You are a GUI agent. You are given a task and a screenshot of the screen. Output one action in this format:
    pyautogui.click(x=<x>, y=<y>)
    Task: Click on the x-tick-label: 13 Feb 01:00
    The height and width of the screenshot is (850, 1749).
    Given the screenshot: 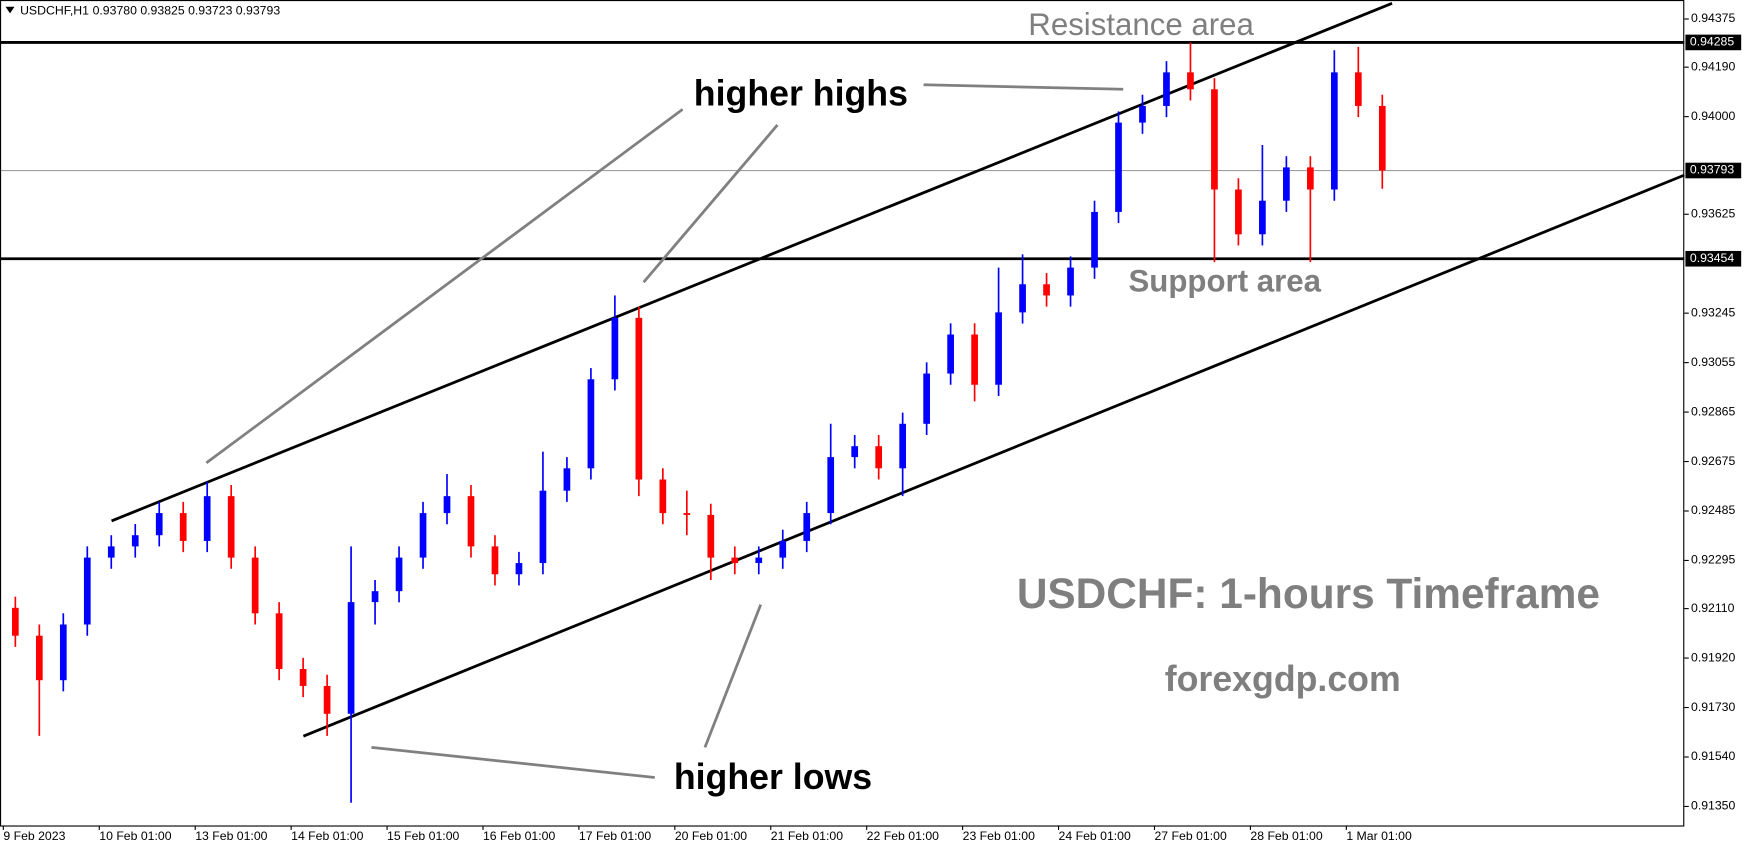 What is the action you would take?
    pyautogui.click(x=231, y=836)
    